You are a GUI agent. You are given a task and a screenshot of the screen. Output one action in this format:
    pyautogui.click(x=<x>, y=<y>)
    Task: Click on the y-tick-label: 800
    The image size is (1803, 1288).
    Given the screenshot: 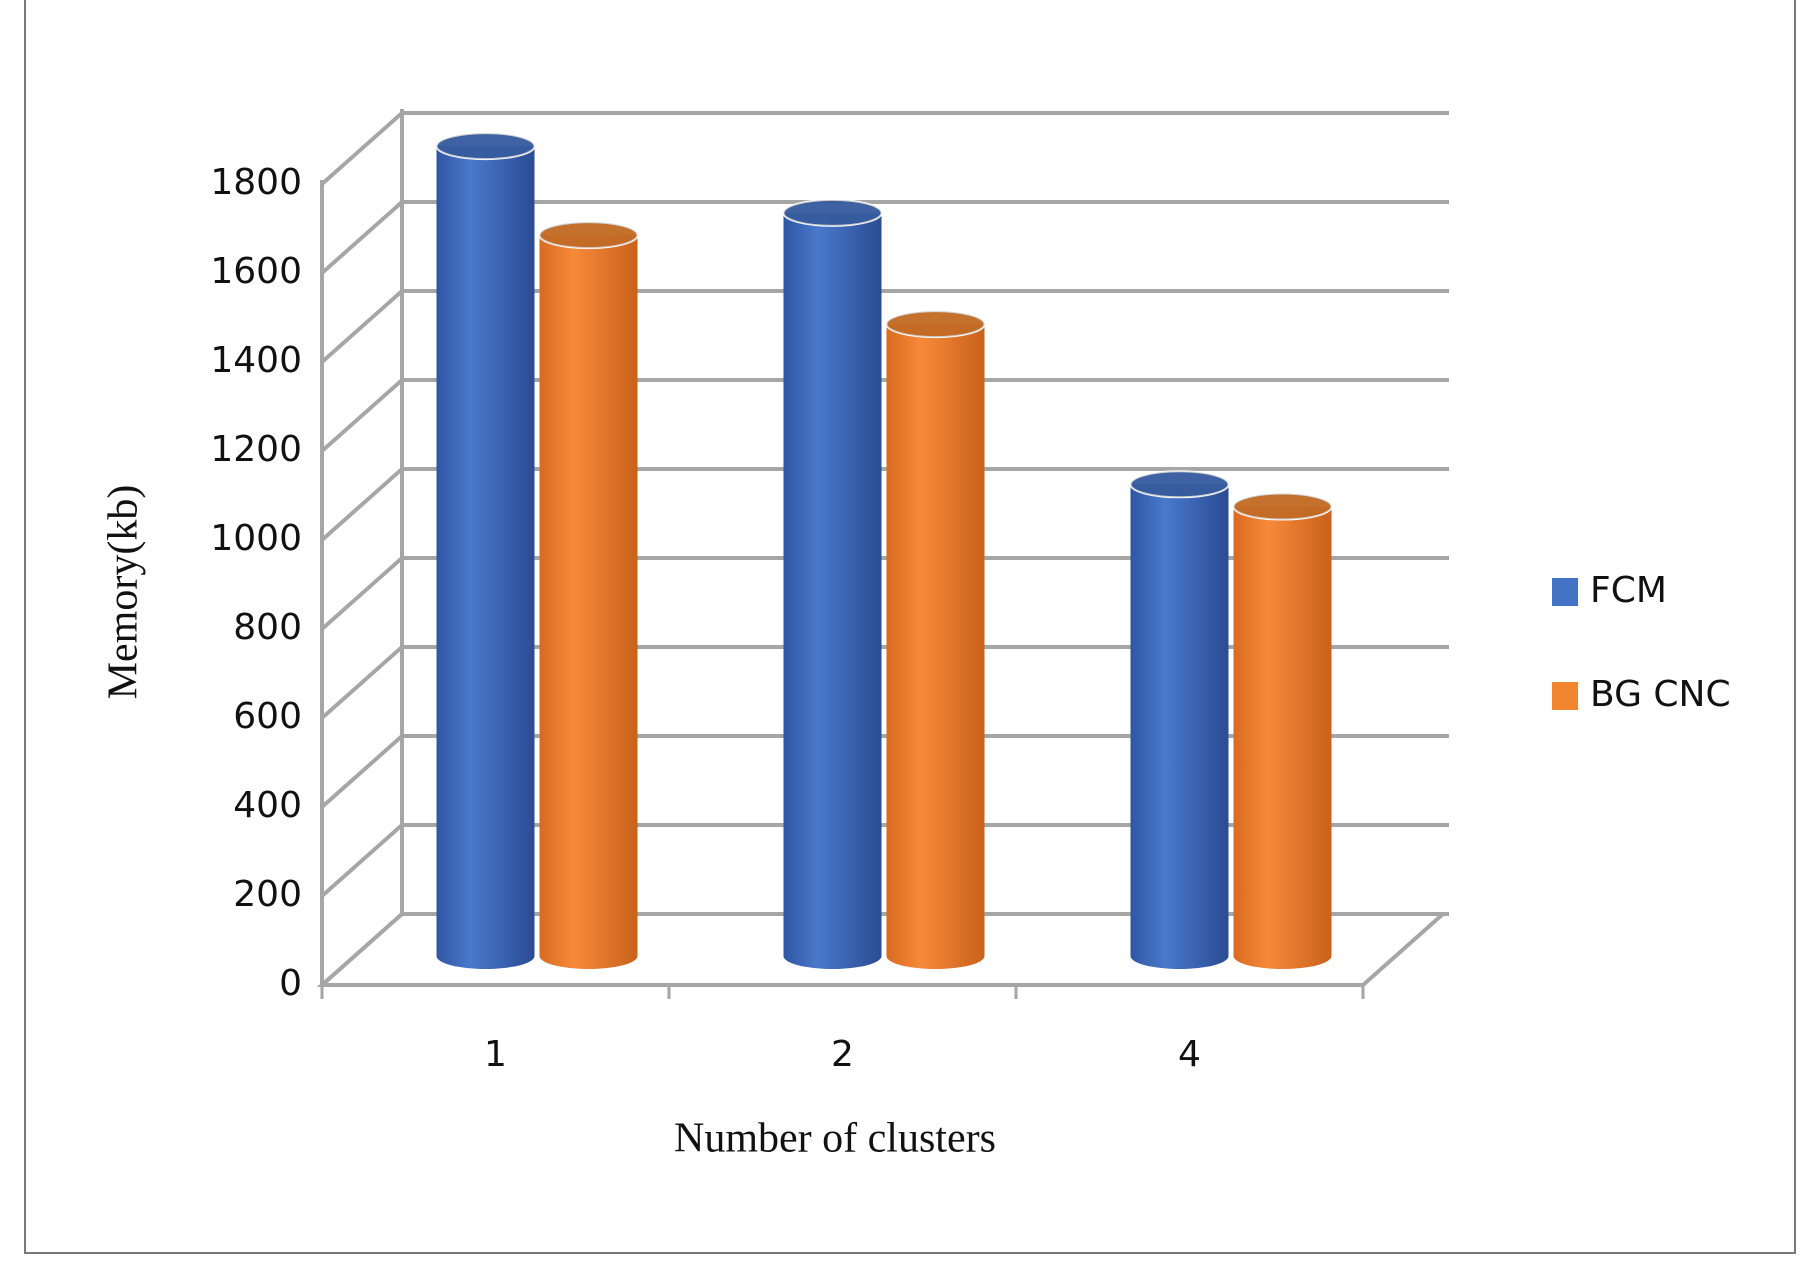 What is the action you would take?
    pyautogui.click(x=267, y=627)
    